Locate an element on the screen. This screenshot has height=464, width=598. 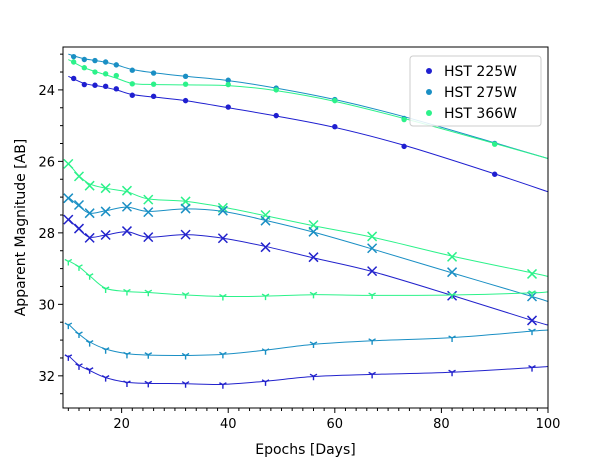
x-tick-label: 80 is located at coordinates (441, 424).